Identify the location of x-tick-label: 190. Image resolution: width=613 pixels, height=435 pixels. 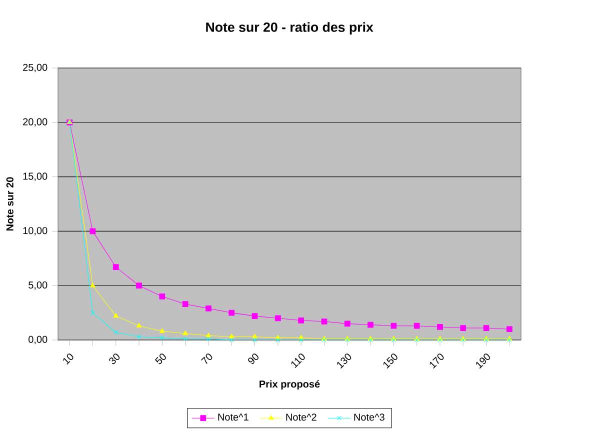
(483, 361).